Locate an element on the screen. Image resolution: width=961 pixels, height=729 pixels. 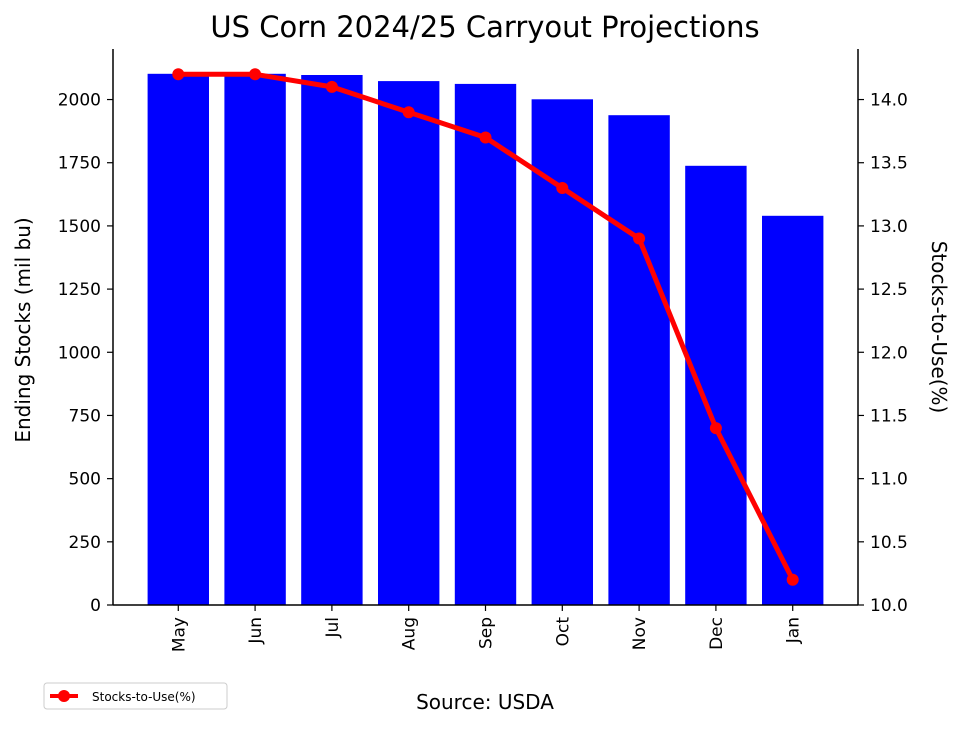
bar-jul is located at coordinates (332, 340).